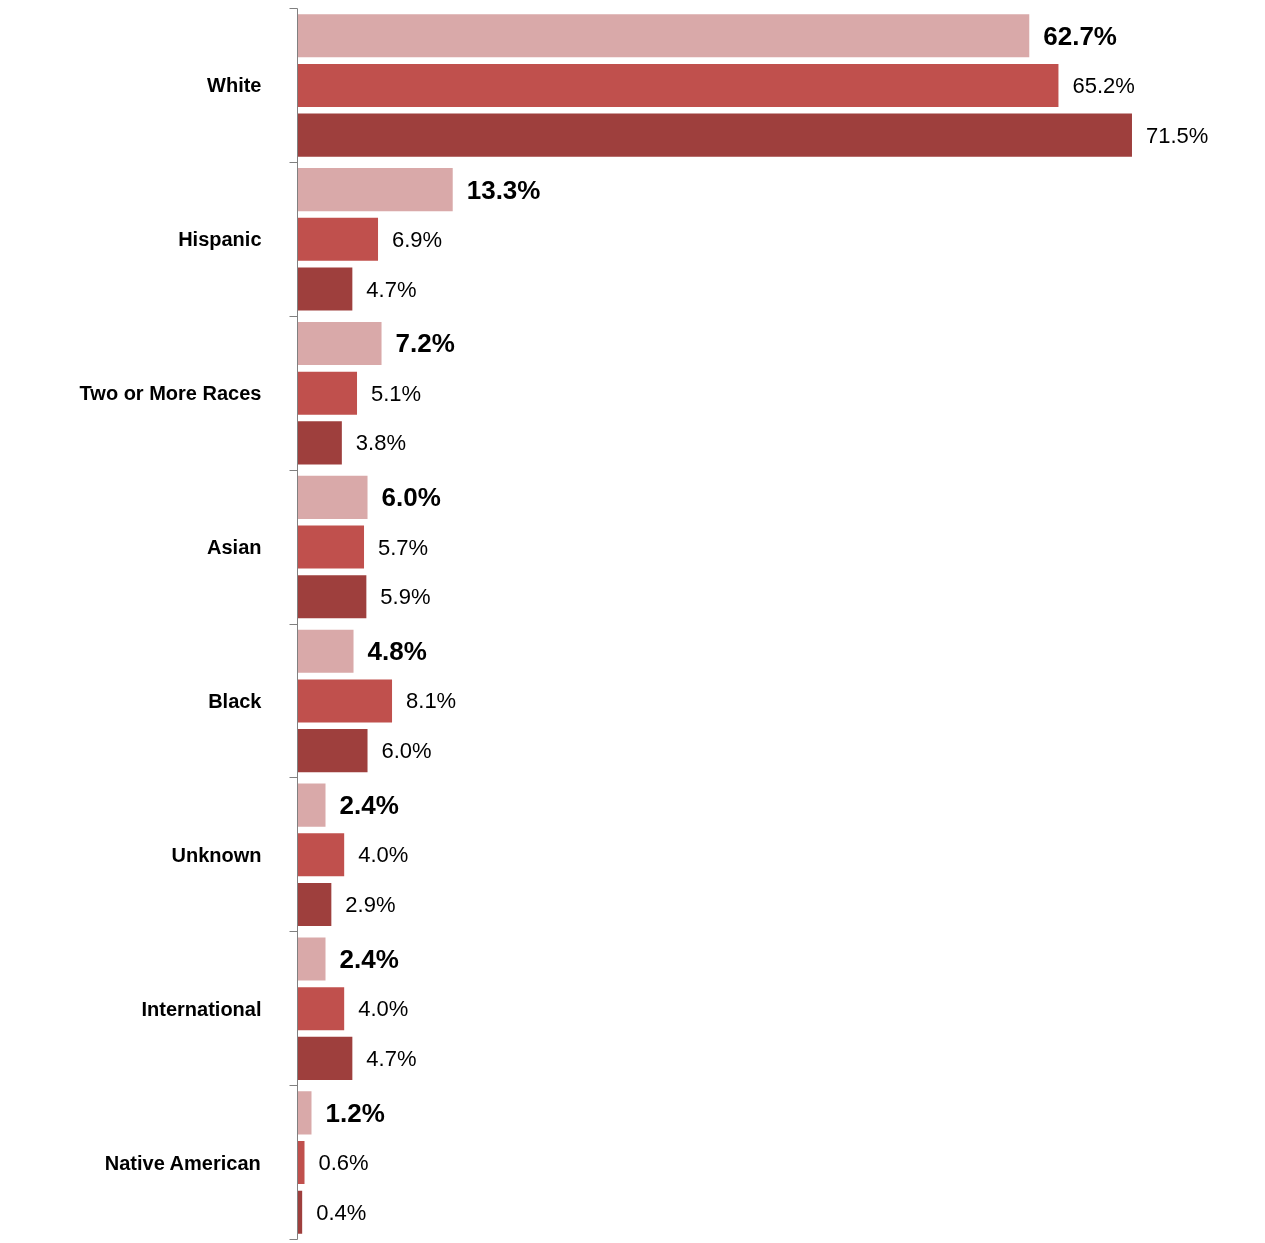 This screenshot has width=1265, height=1243. What do you see at coordinates (370, 905) in the screenshot?
I see `data-label: 2.9%` at bounding box center [370, 905].